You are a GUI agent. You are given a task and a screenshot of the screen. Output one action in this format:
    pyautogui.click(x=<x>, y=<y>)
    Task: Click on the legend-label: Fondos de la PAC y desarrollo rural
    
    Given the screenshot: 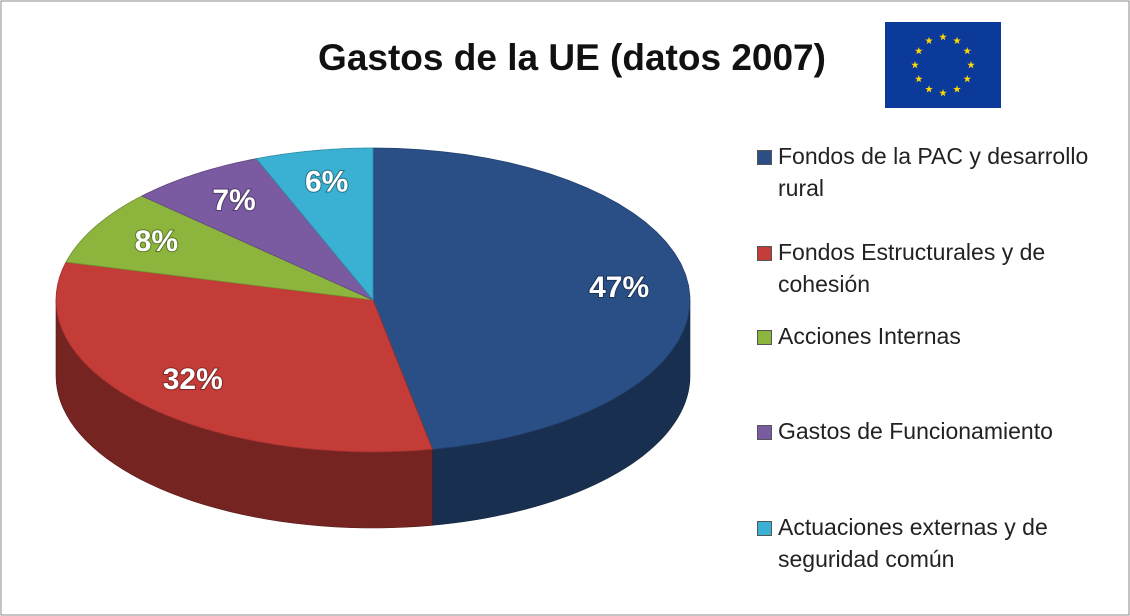 What is the action you would take?
    pyautogui.click(x=933, y=172)
    